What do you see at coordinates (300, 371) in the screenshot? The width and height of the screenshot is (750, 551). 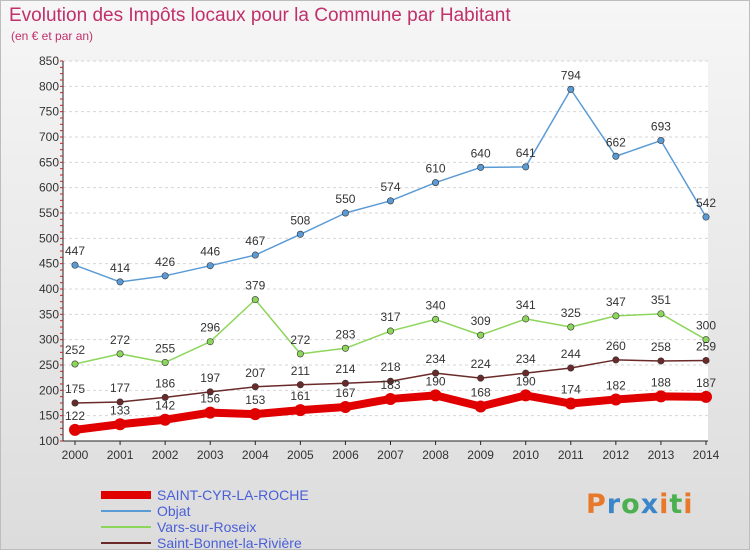 I see `data-label: 211` at bounding box center [300, 371].